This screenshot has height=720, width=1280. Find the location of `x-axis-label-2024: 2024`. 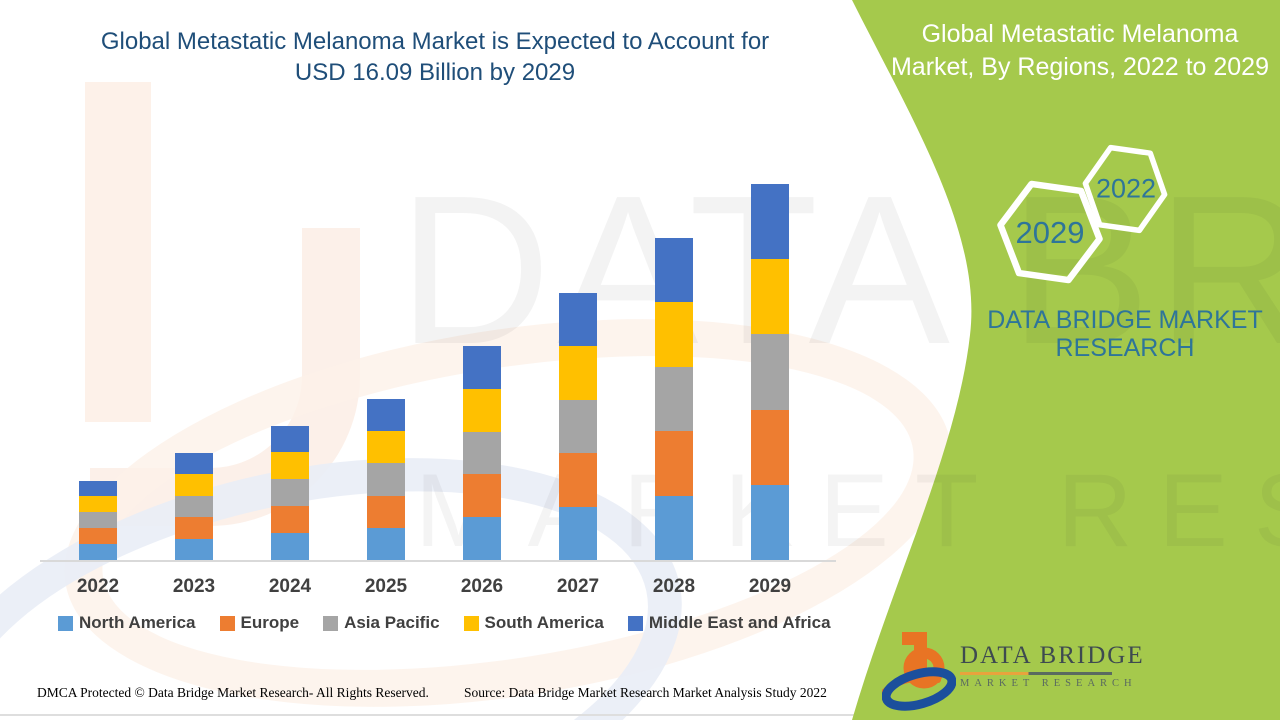

x-axis-label-2024: 2024 is located at coordinates (290, 586).